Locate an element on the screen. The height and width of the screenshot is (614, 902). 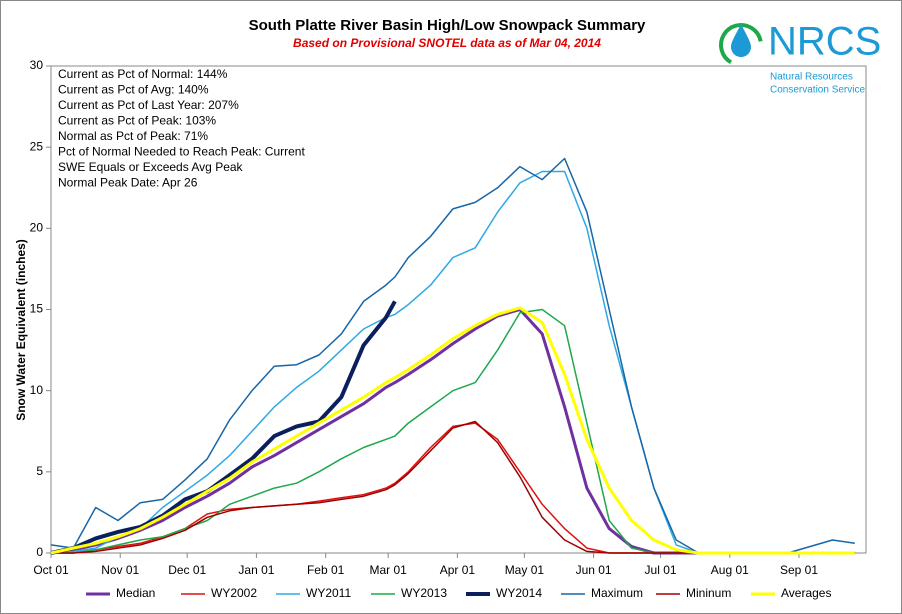
logo-line: Natural Resources is located at coordinates (811, 77).